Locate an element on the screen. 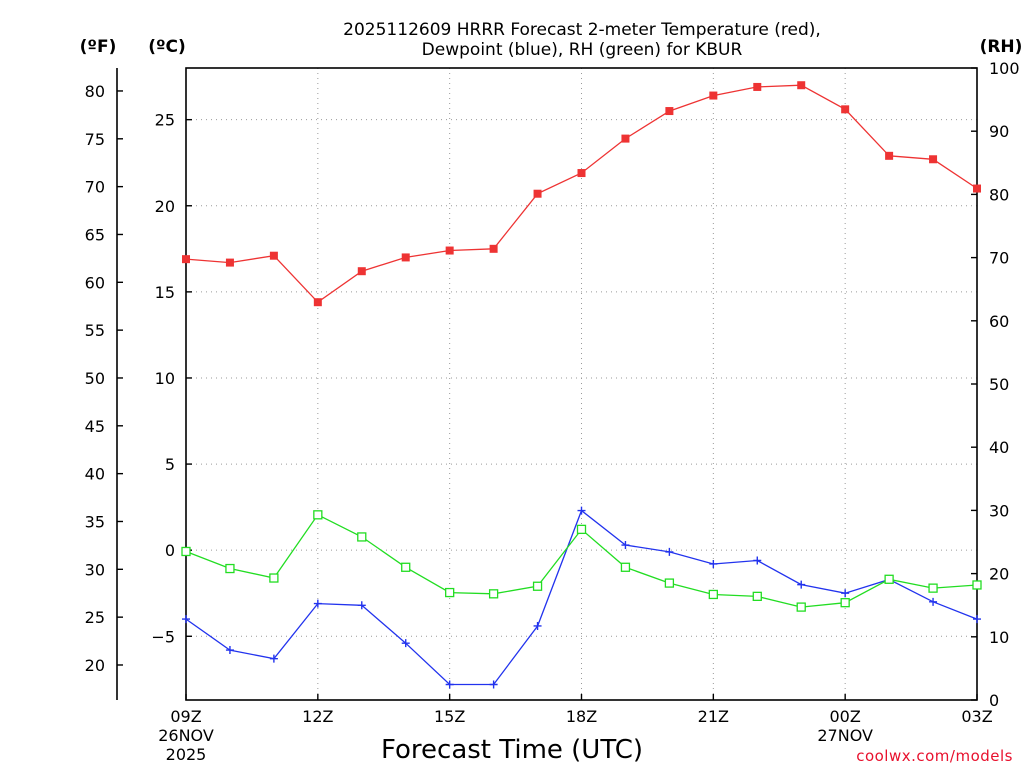 The height and width of the screenshot is (768, 1024). celsius-tick-label: −5 is located at coordinates (163, 636).